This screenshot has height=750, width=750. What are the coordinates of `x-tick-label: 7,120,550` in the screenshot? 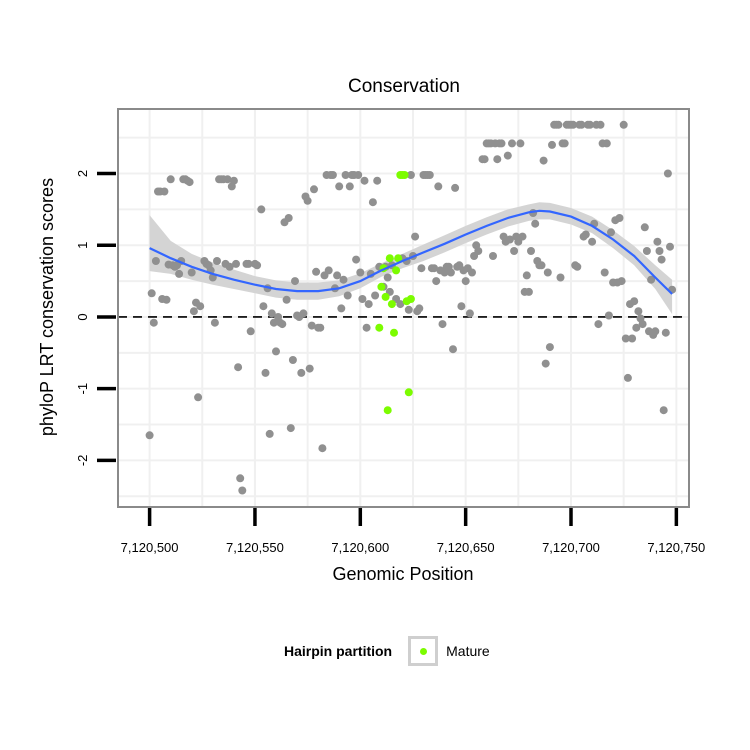 It's located at (255, 547).